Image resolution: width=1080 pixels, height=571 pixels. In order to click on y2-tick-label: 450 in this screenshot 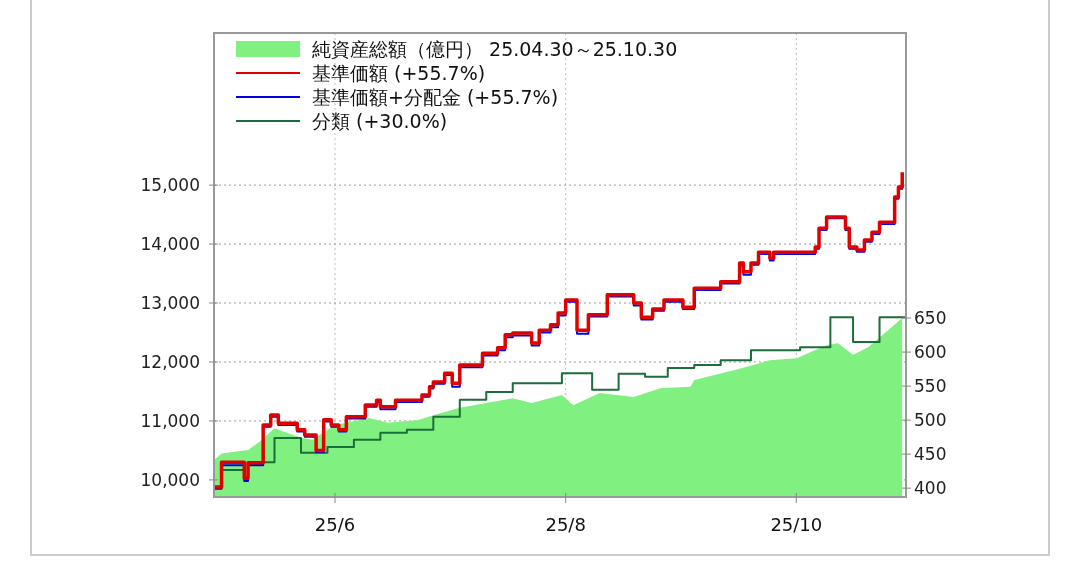, I will do `click(930, 454)`.